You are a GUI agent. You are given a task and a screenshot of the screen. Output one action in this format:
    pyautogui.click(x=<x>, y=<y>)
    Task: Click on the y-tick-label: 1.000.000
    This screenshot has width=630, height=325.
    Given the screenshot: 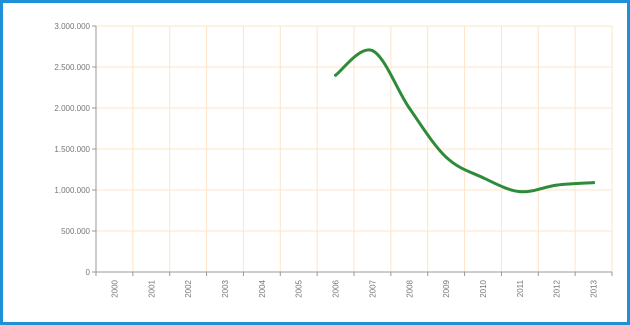 What is the action you would take?
    pyautogui.click(x=72, y=190)
    